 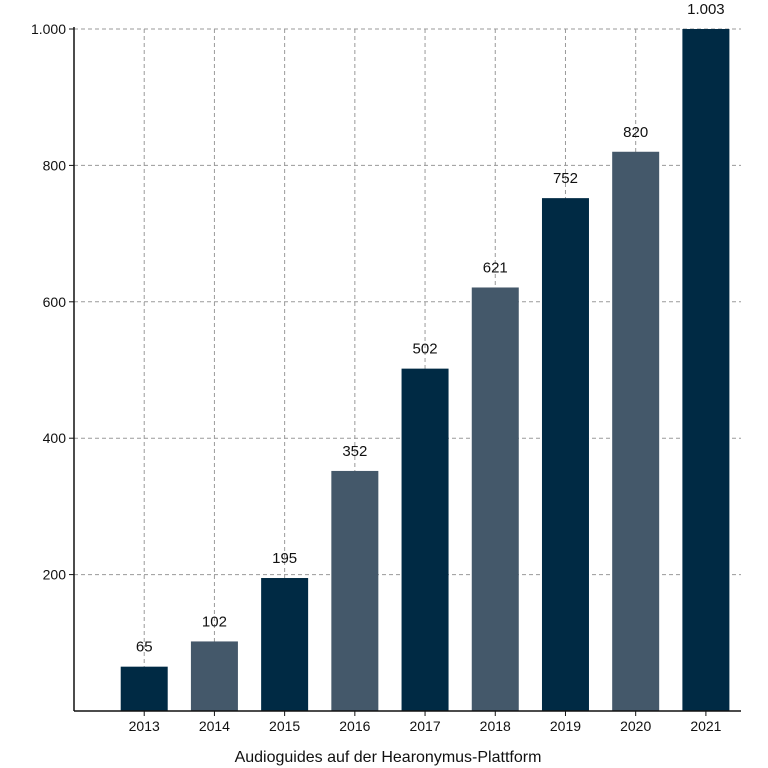 What do you see at coordinates (565, 455) in the screenshot?
I see `bar-2019` at bounding box center [565, 455].